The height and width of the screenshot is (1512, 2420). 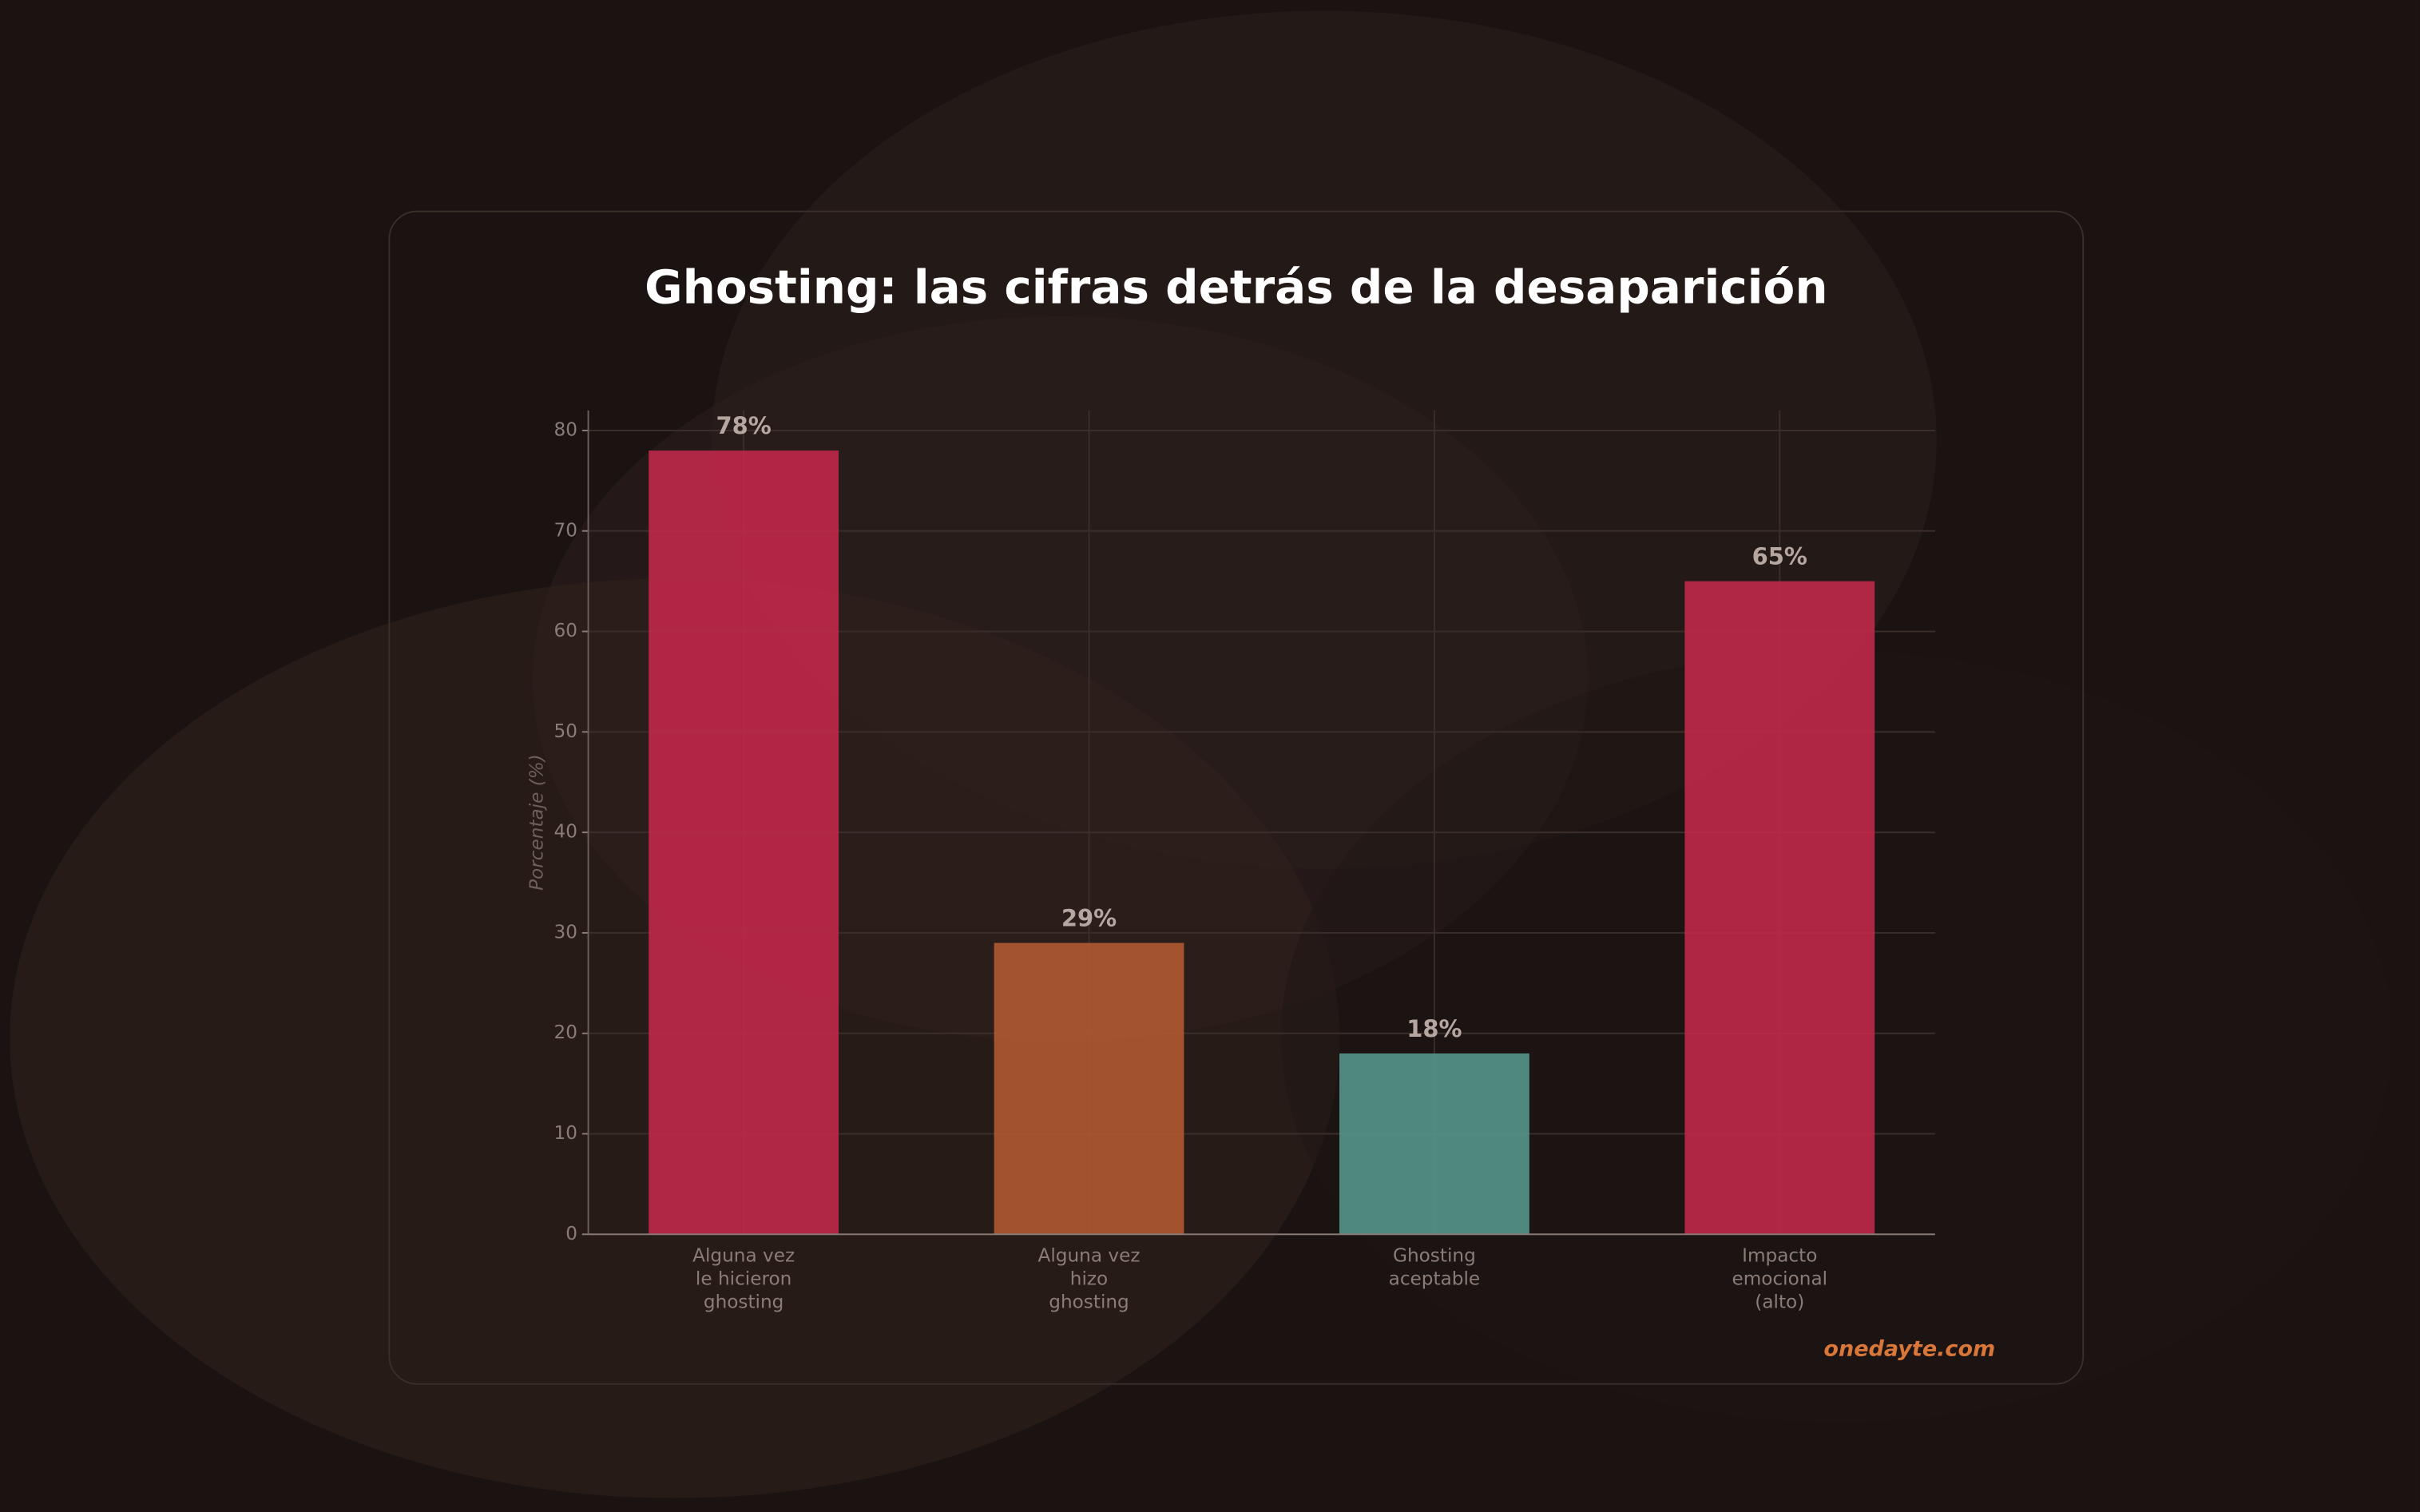 I want to click on value-label: 65%, so click(x=1779, y=556).